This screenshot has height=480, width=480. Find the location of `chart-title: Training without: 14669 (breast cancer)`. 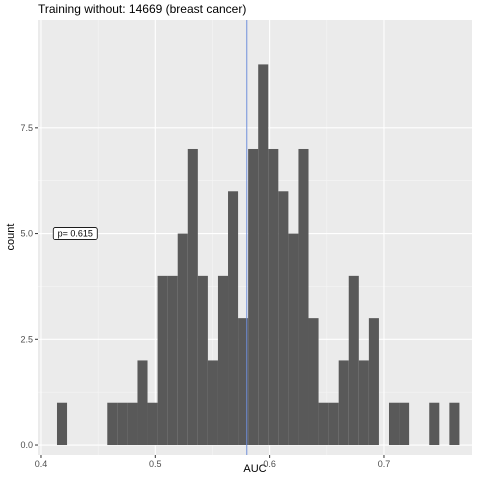

chart-title: Training without: 14669 (breast cancer) is located at coordinates (142, 9).